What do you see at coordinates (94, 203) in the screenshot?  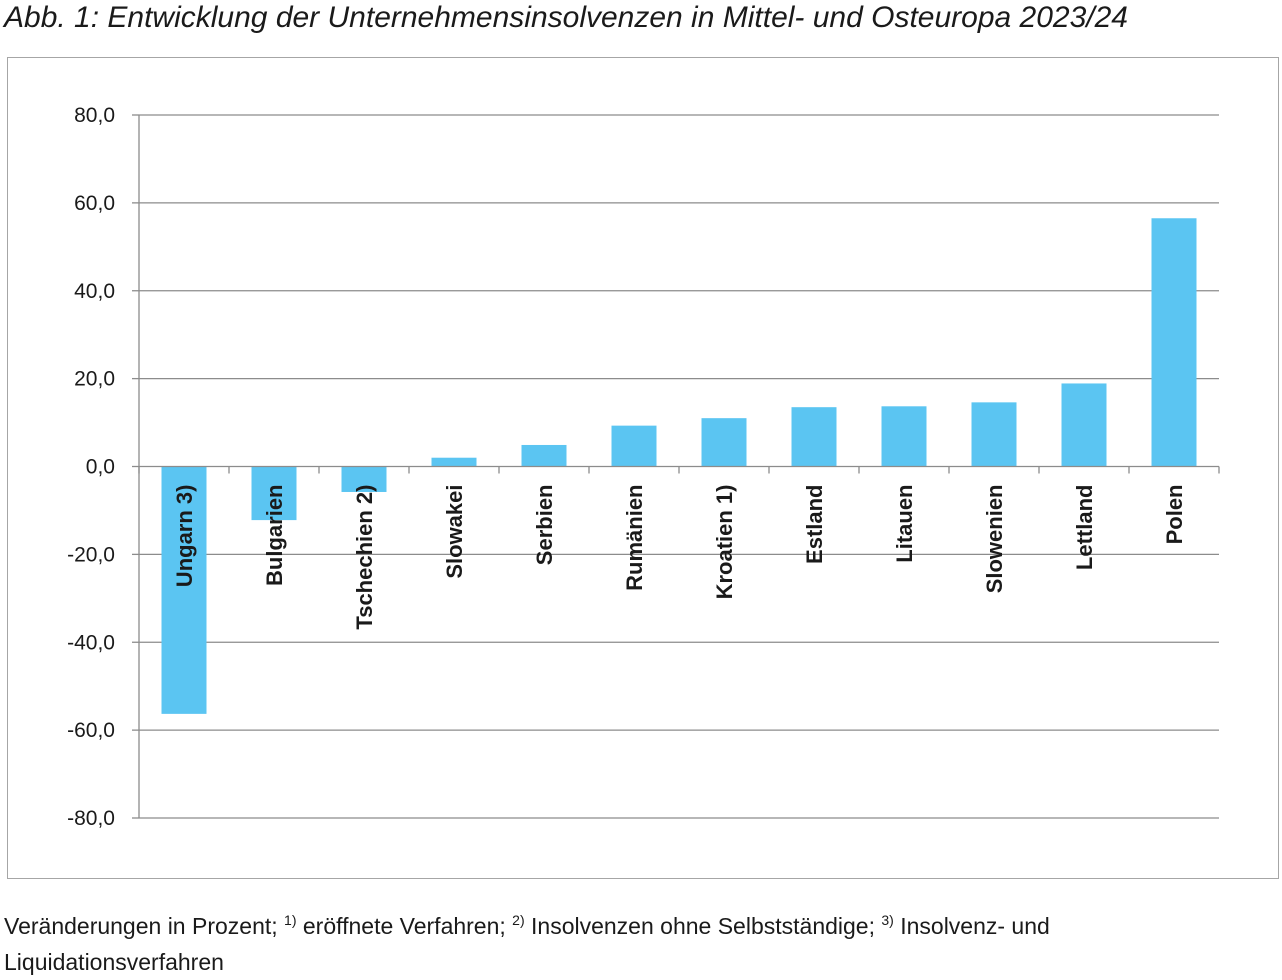 I see `y-tick-label: 60,0` at bounding box center [94, 203].